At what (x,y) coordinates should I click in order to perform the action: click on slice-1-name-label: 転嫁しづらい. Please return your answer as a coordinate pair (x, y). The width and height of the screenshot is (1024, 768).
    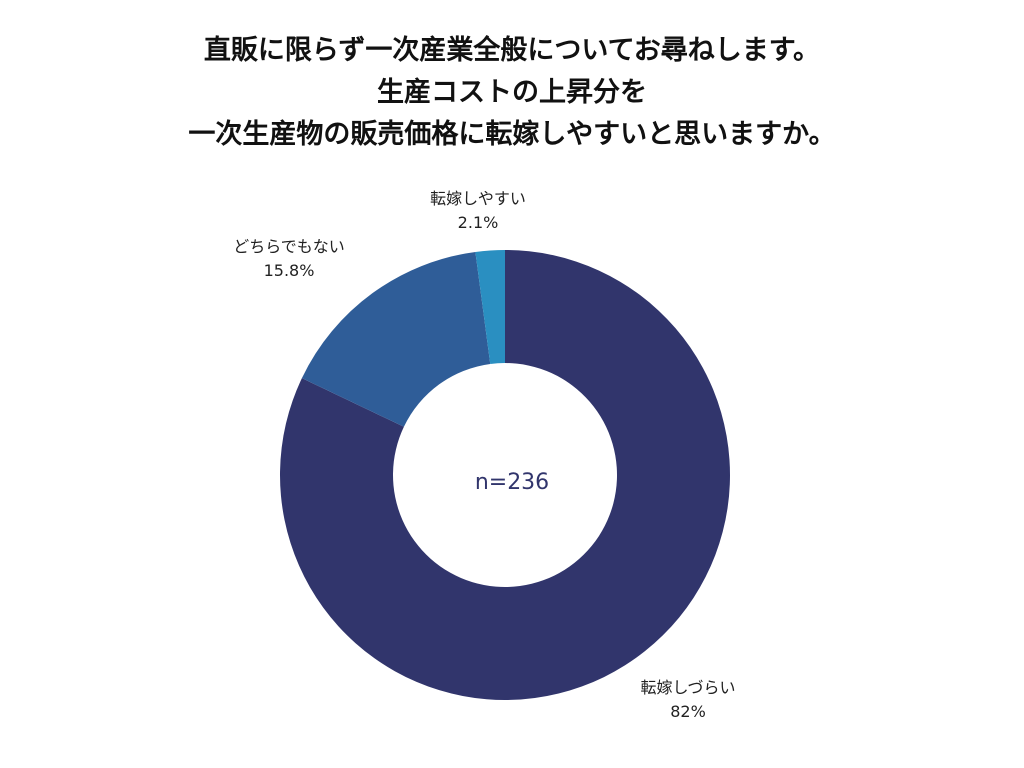
    Looking at the image, I should click on (687, 687).